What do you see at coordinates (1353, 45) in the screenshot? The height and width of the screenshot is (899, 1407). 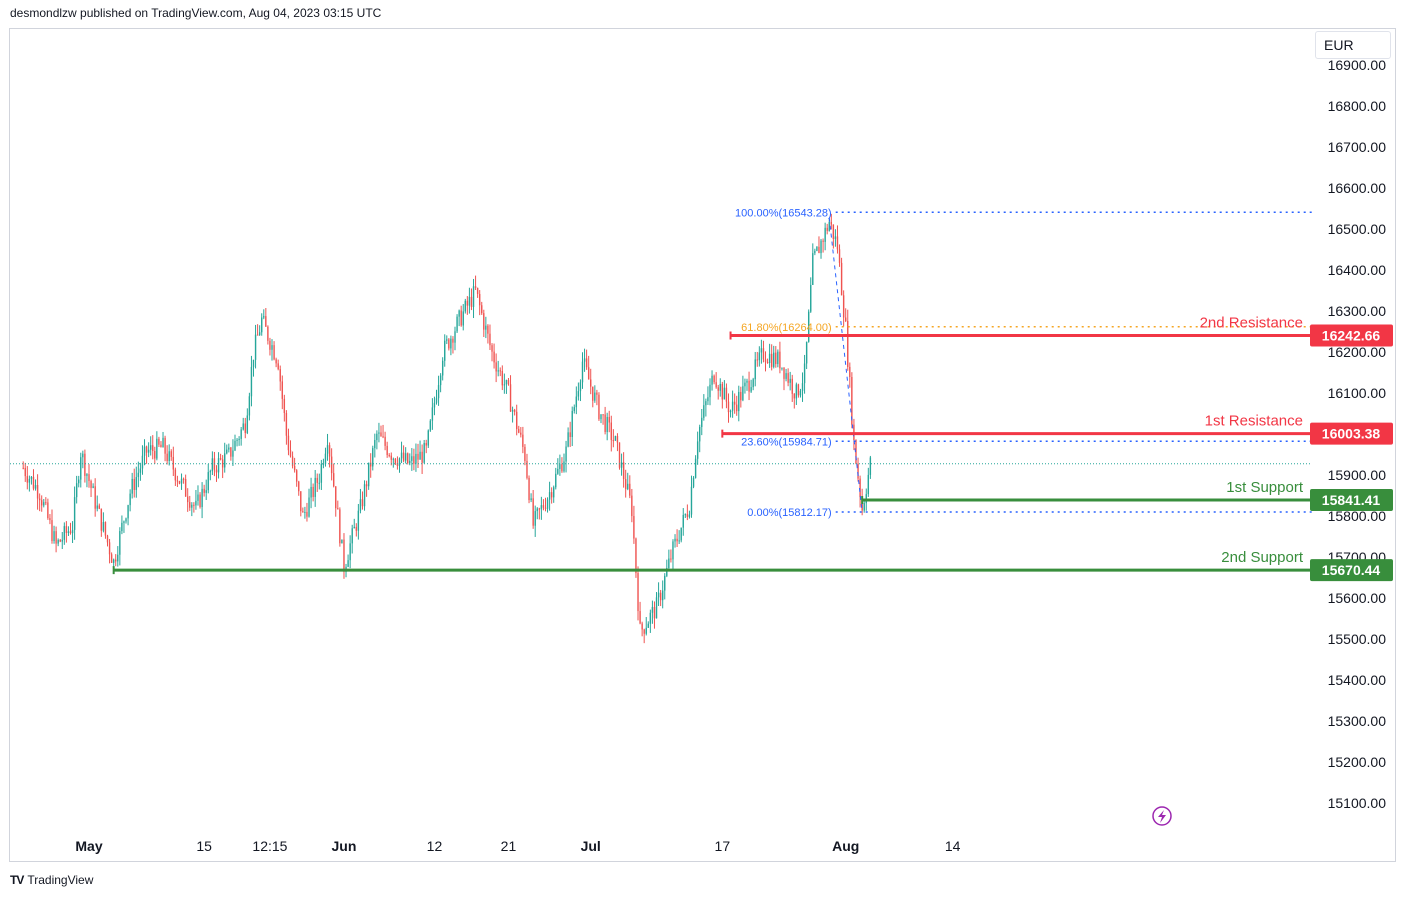 I see `currency-selector: EUR` at bounding box center [1353, 45].